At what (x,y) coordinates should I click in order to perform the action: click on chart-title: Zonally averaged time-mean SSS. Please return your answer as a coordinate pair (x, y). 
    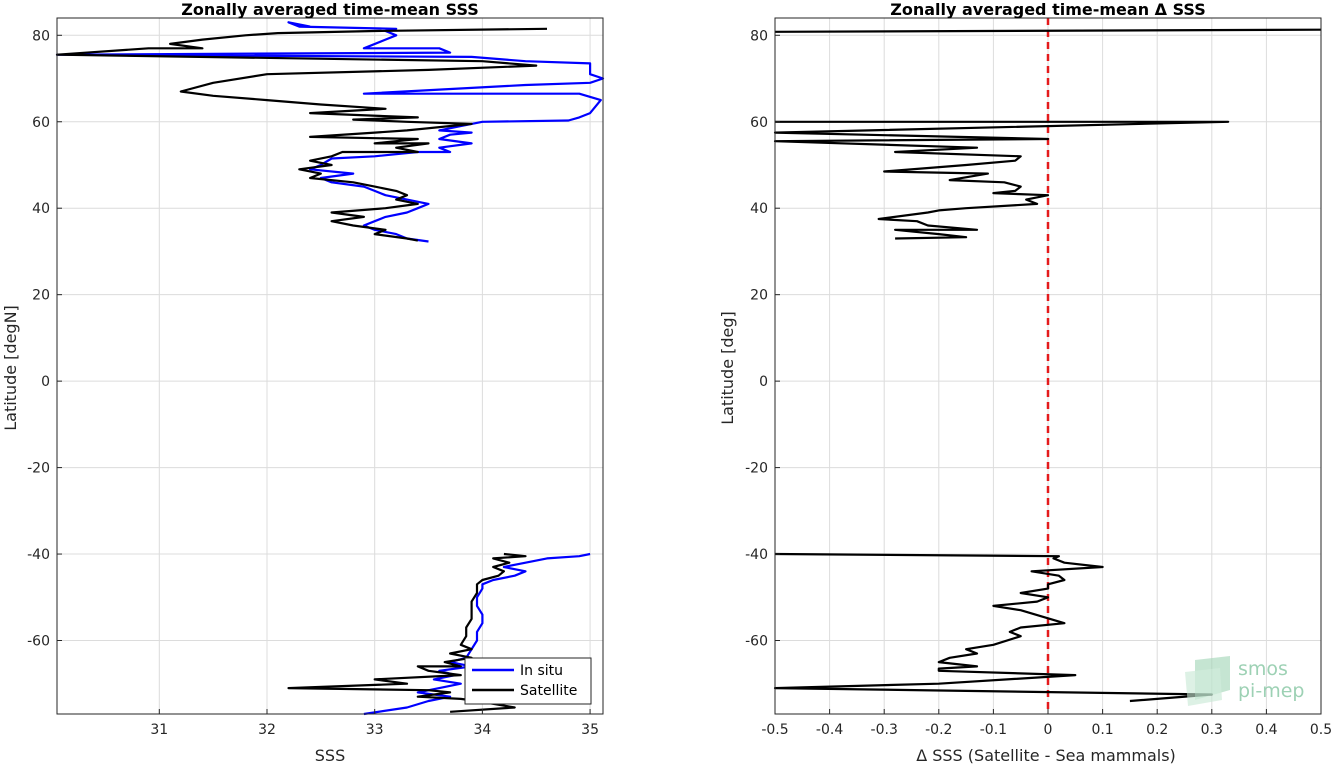
    Looking at the image, I should click on (330, 9).